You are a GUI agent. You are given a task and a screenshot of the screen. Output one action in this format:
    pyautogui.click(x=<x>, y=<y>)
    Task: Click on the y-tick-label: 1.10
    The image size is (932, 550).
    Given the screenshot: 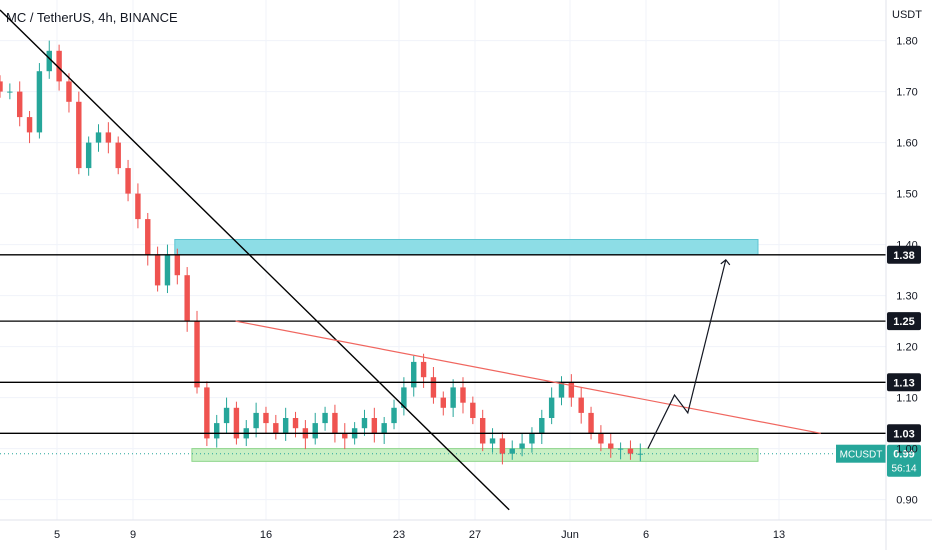 What is the action you would take?
    pyautogui.click(x=906, y=399)
    